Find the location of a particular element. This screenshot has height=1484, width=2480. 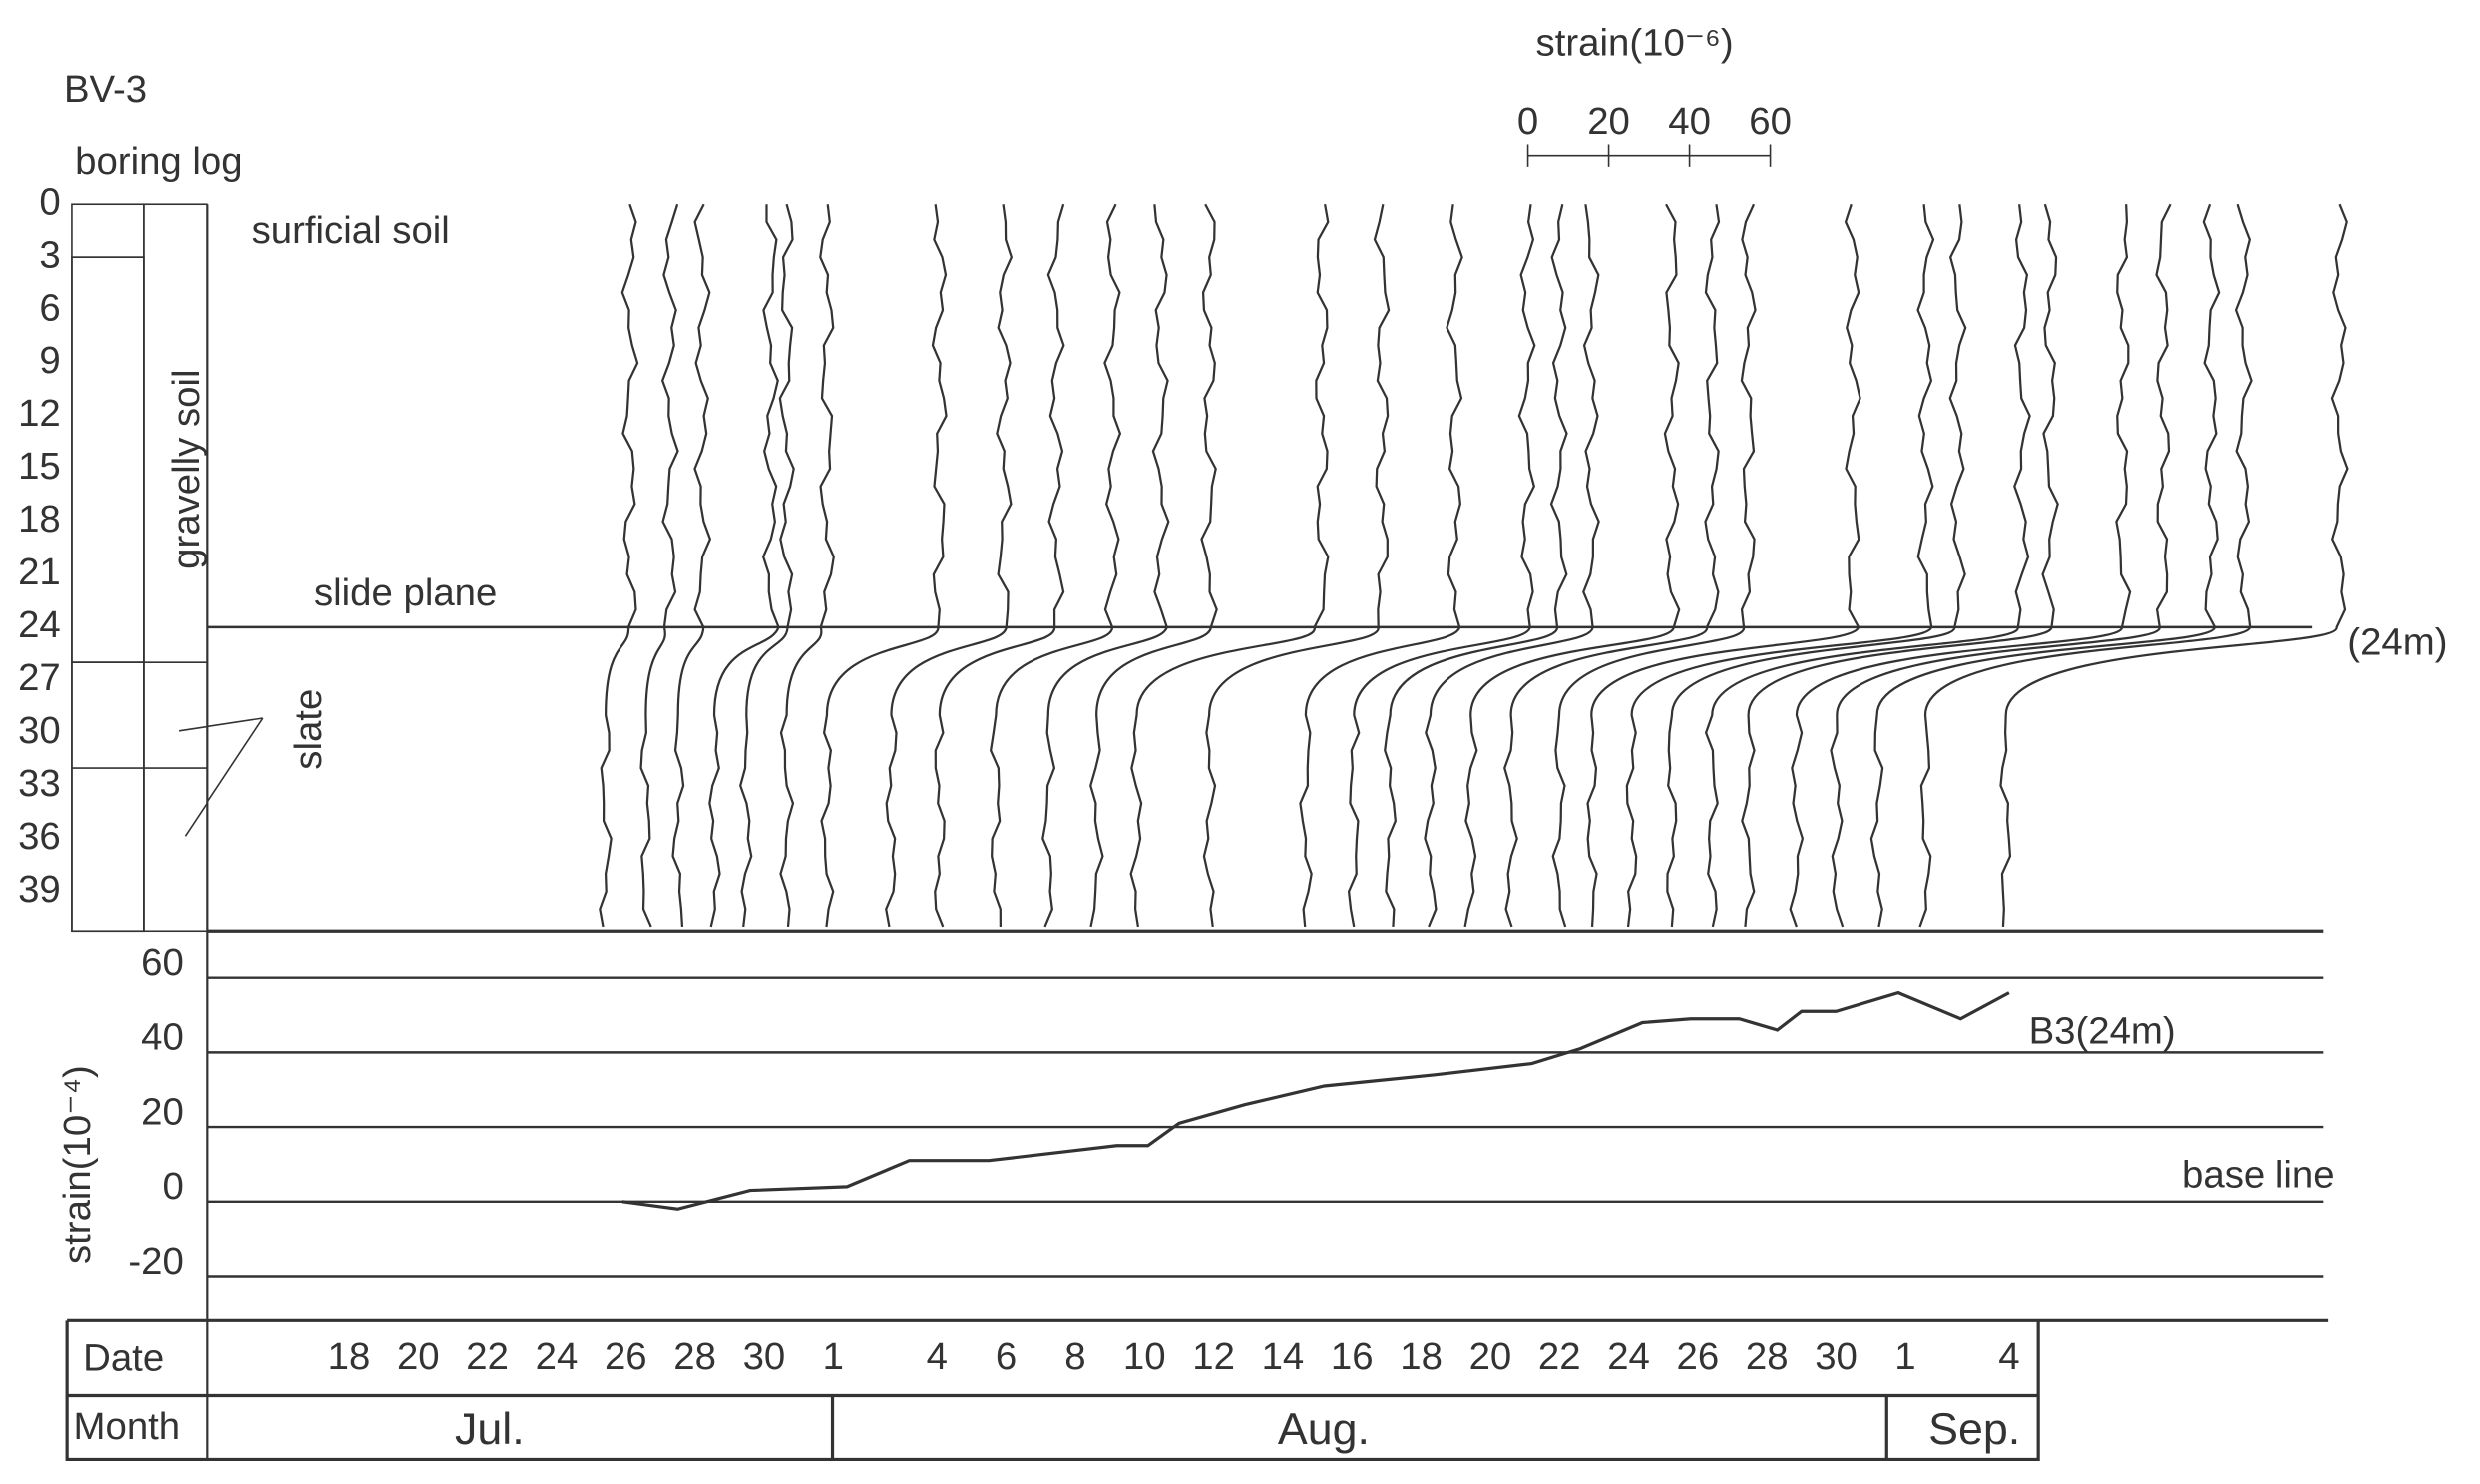

x-tick-label: 12 is located at coordinates (1213, 1356).